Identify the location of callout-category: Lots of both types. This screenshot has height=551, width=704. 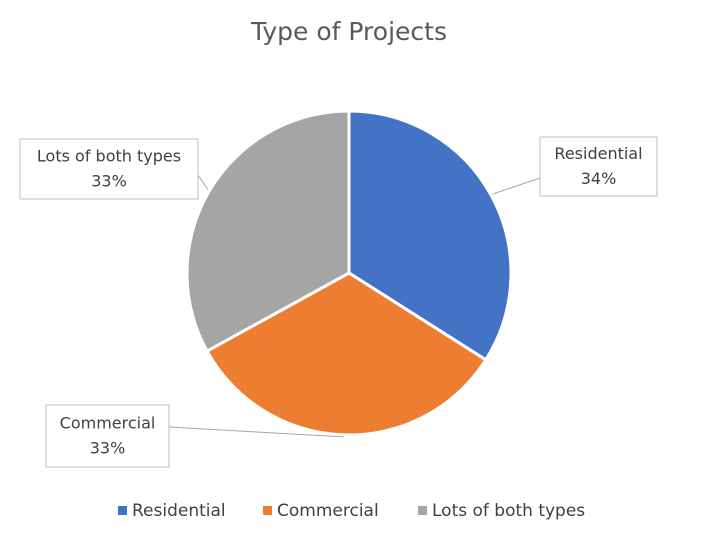
(109, 156).